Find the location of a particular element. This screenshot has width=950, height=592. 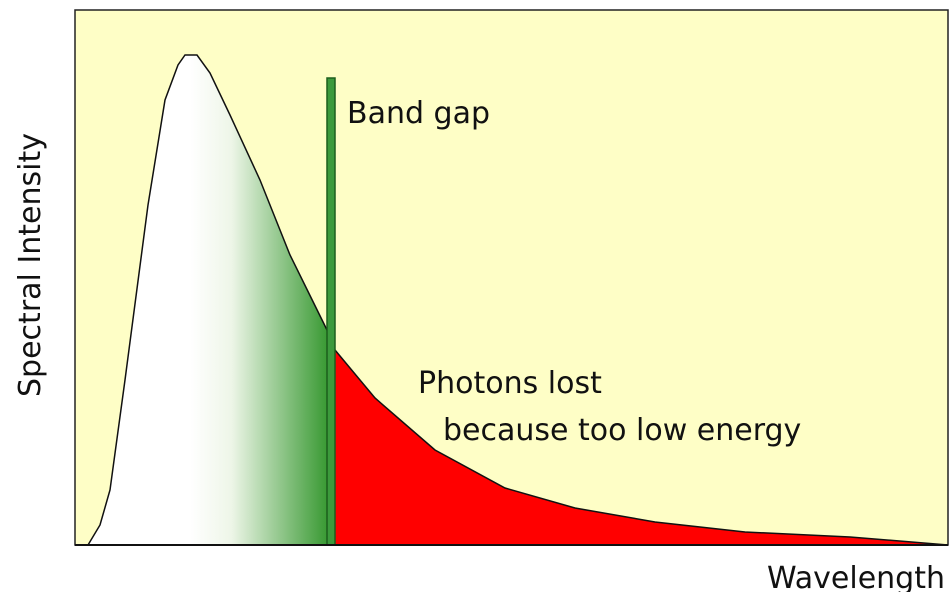

lost-label: Photons lost is located at coordinates (510, 383).